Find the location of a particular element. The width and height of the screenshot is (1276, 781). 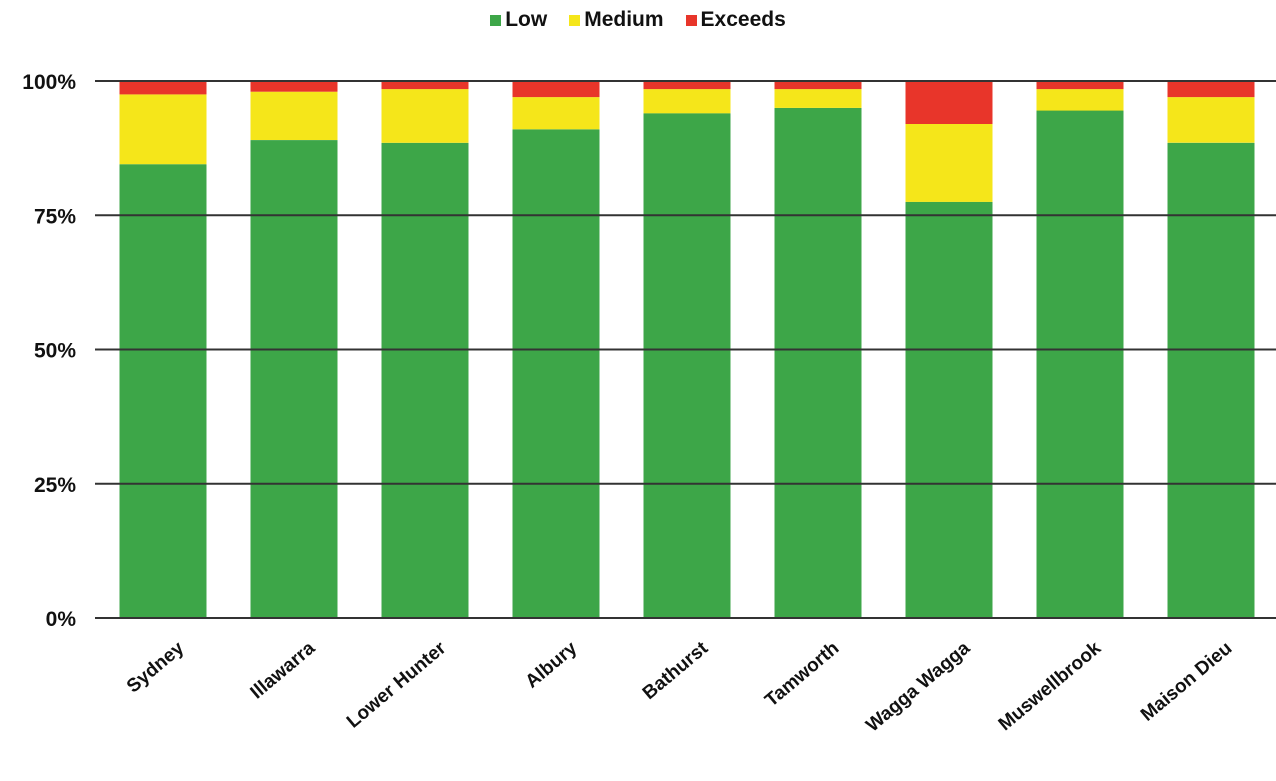

bar-low-bathurst is located at coordinates (687, 365).